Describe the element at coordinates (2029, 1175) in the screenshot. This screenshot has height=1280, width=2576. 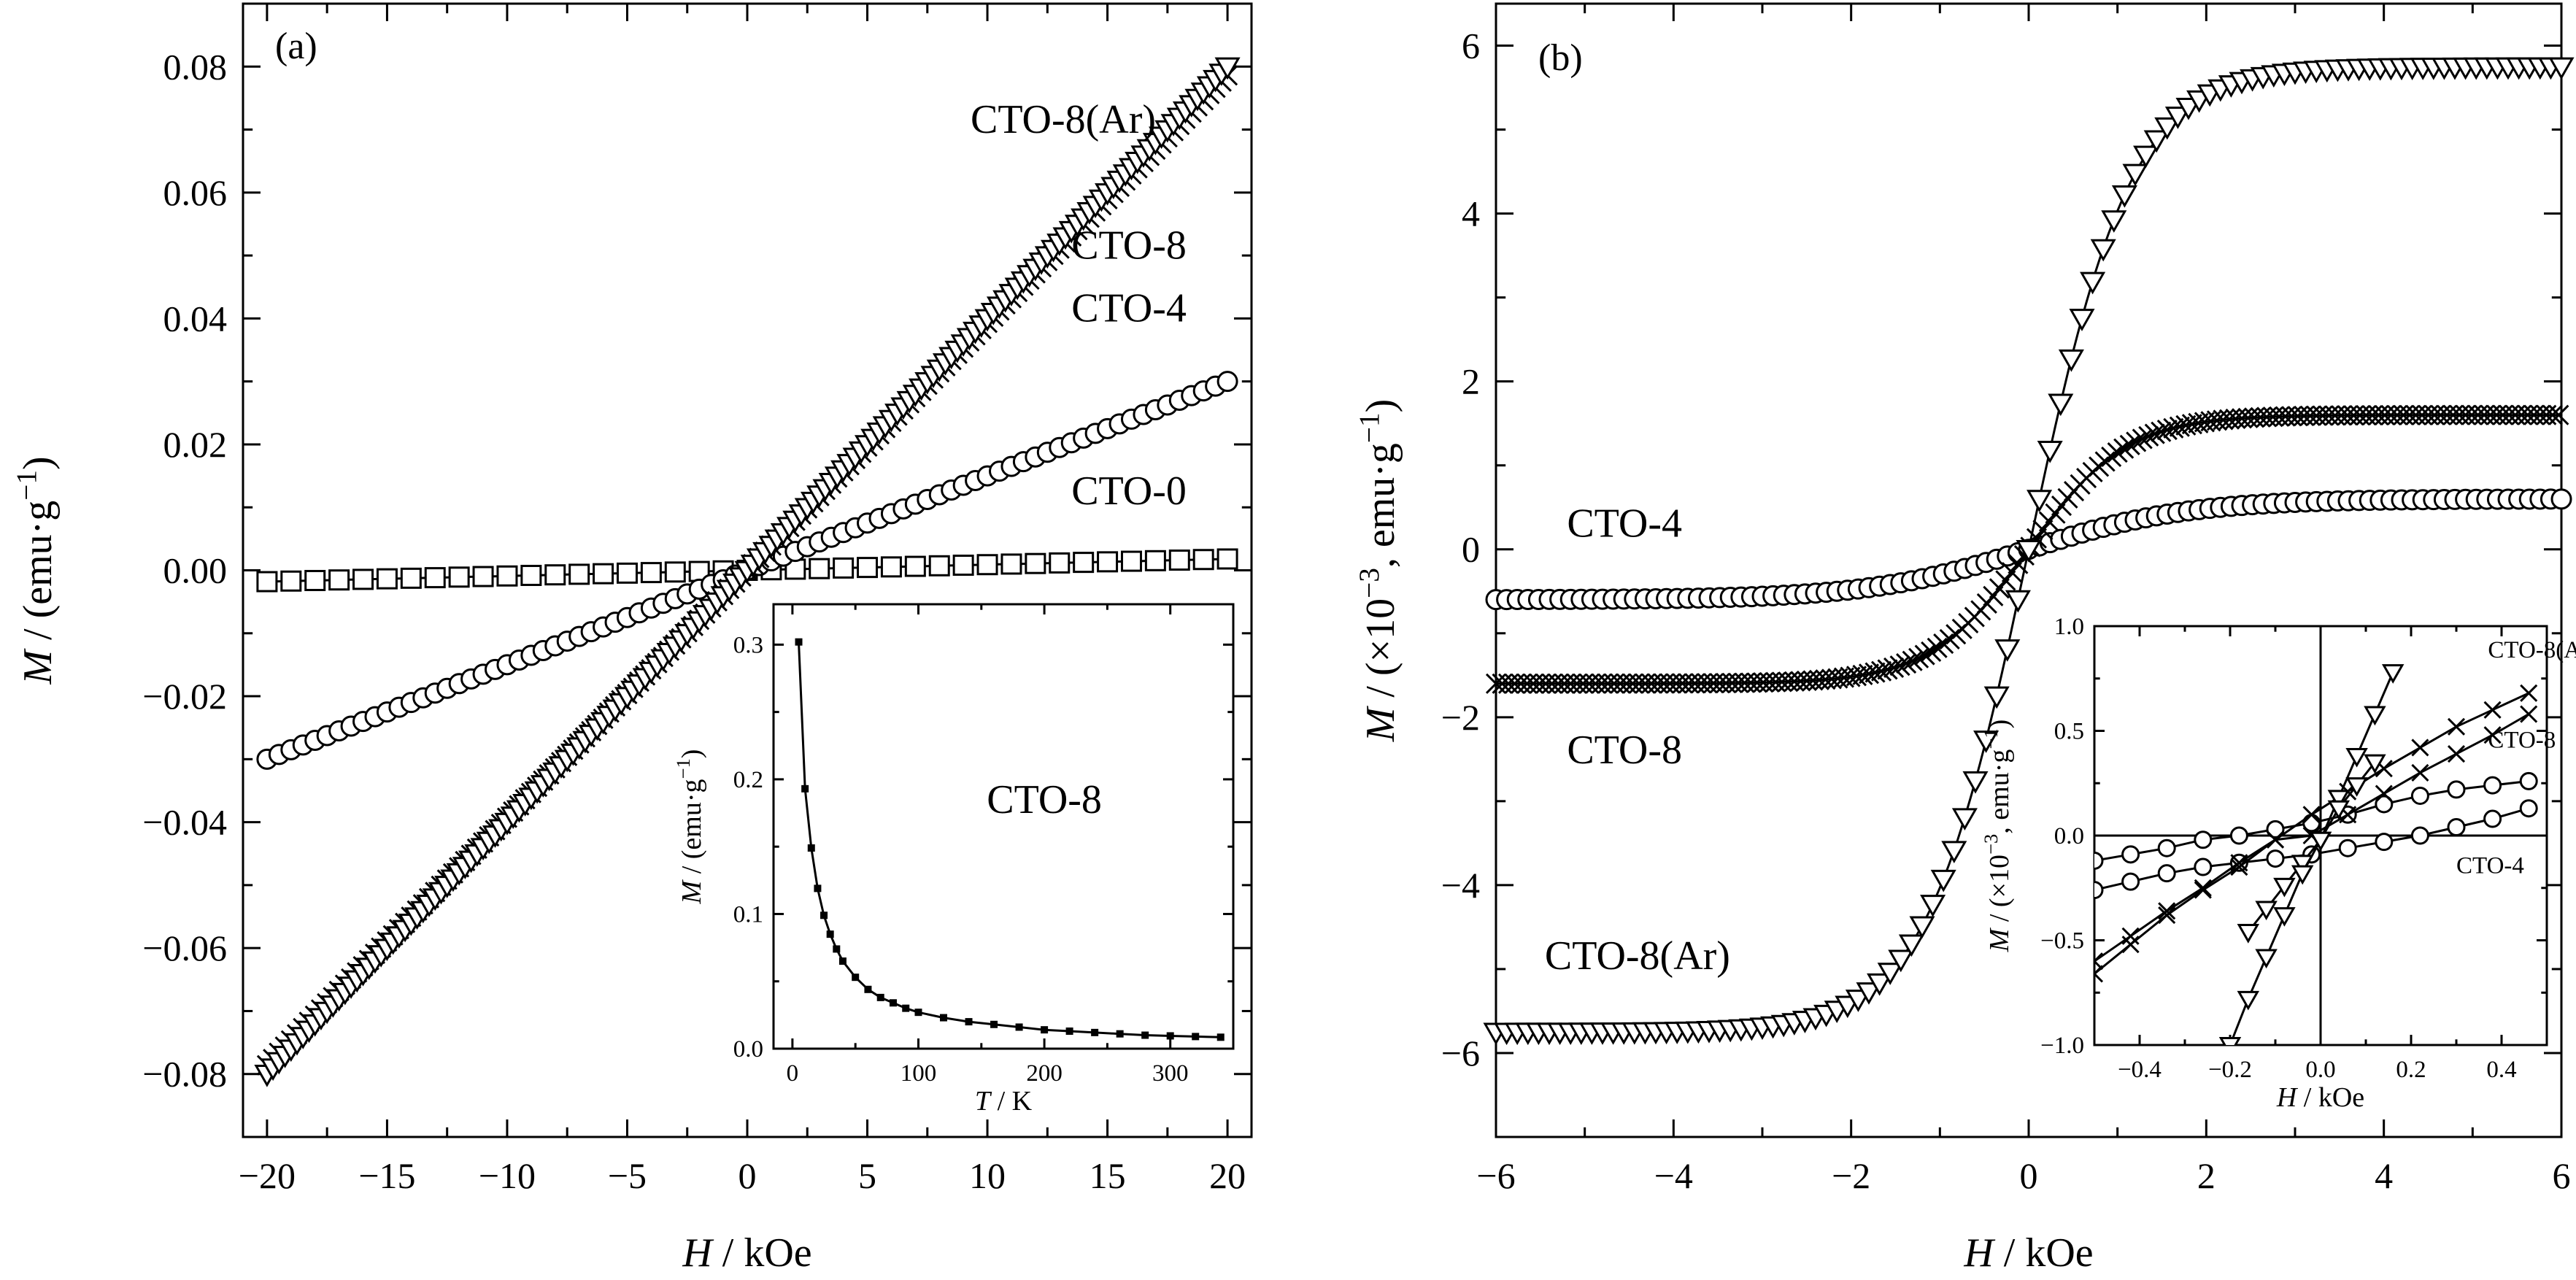
I see `panel-b-x-tick-label: 0` at that location.